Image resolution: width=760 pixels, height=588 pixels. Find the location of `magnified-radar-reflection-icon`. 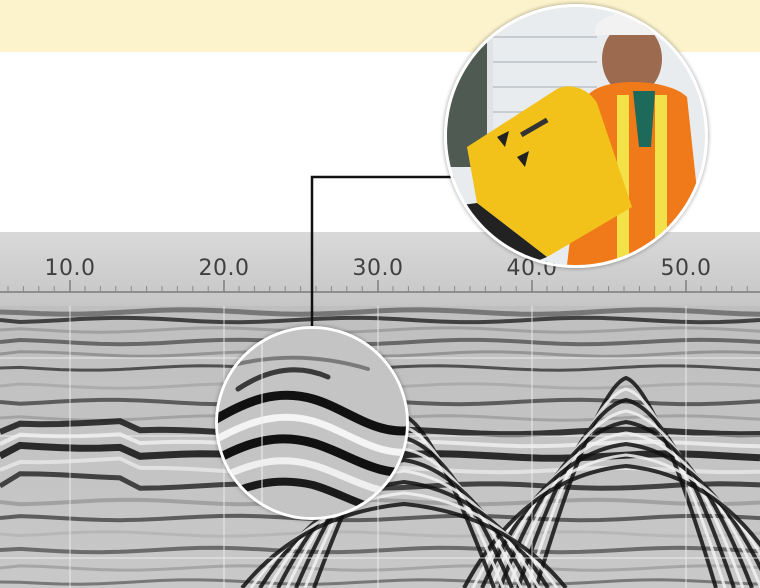

magnified-radar-reflection-icon is located at coordinates (312, 423).